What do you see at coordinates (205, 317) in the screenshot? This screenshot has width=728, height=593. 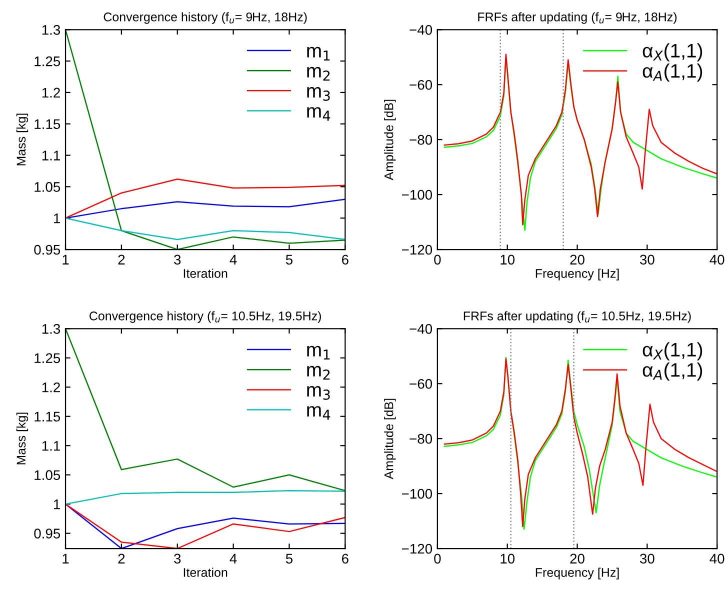 I see `chart-title: Convergence history (f$_{u}$= 10.5Hz, 19.5Hz)` at bounding box center [205, 317].